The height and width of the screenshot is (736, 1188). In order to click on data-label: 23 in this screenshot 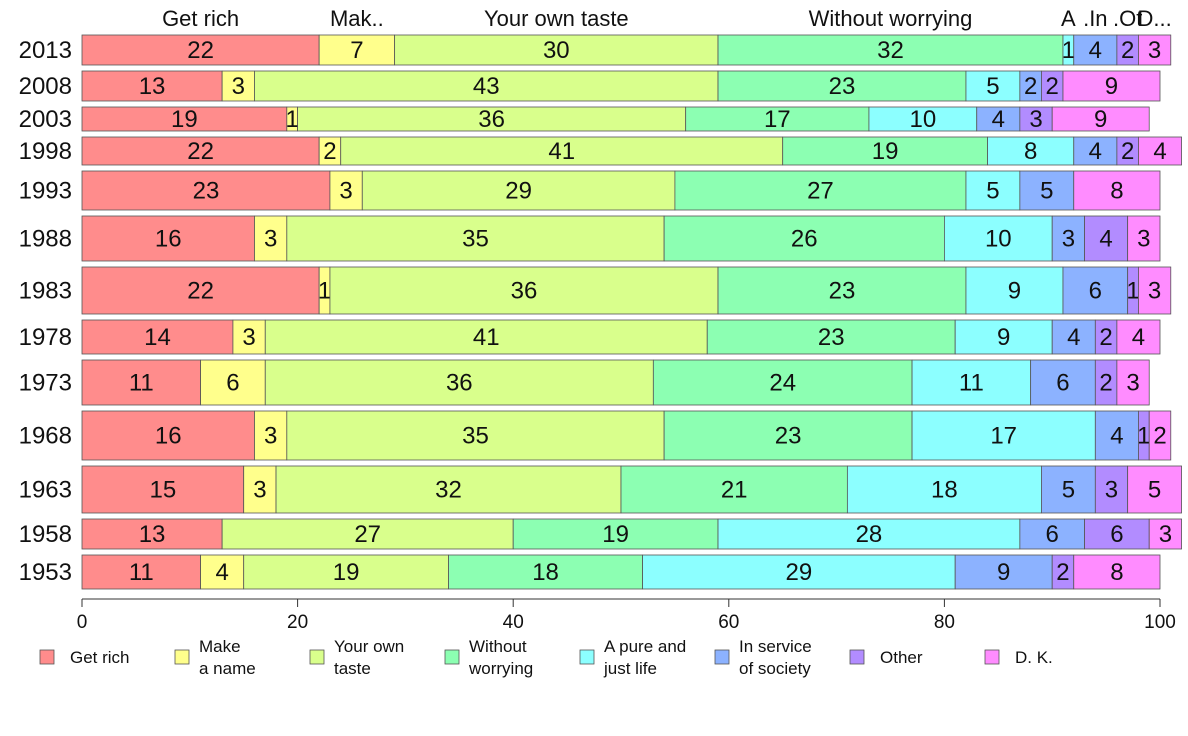, I will do `click(842, 86)`.